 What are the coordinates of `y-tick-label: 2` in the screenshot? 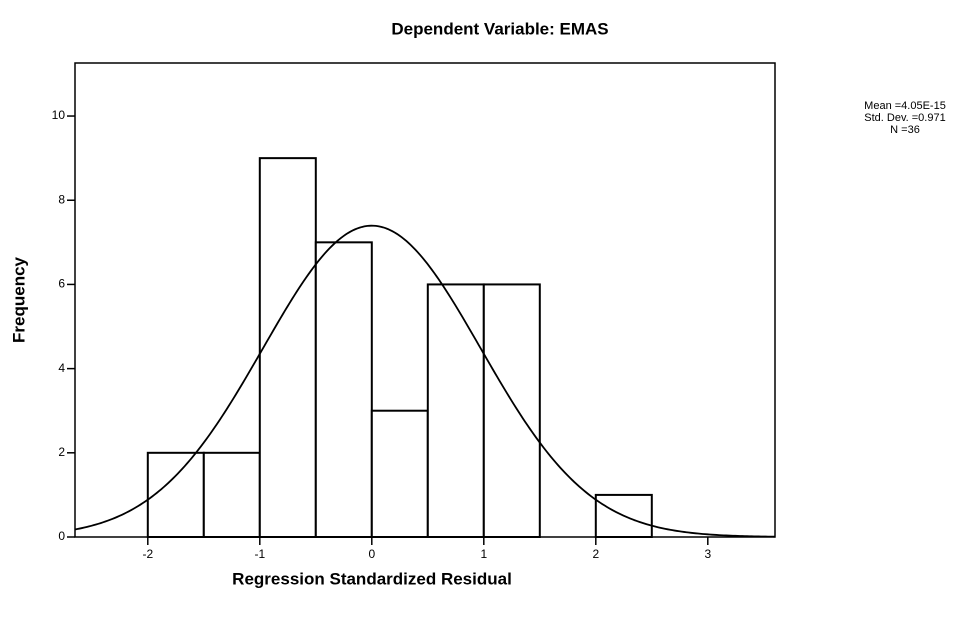 It's located at (61, 452).